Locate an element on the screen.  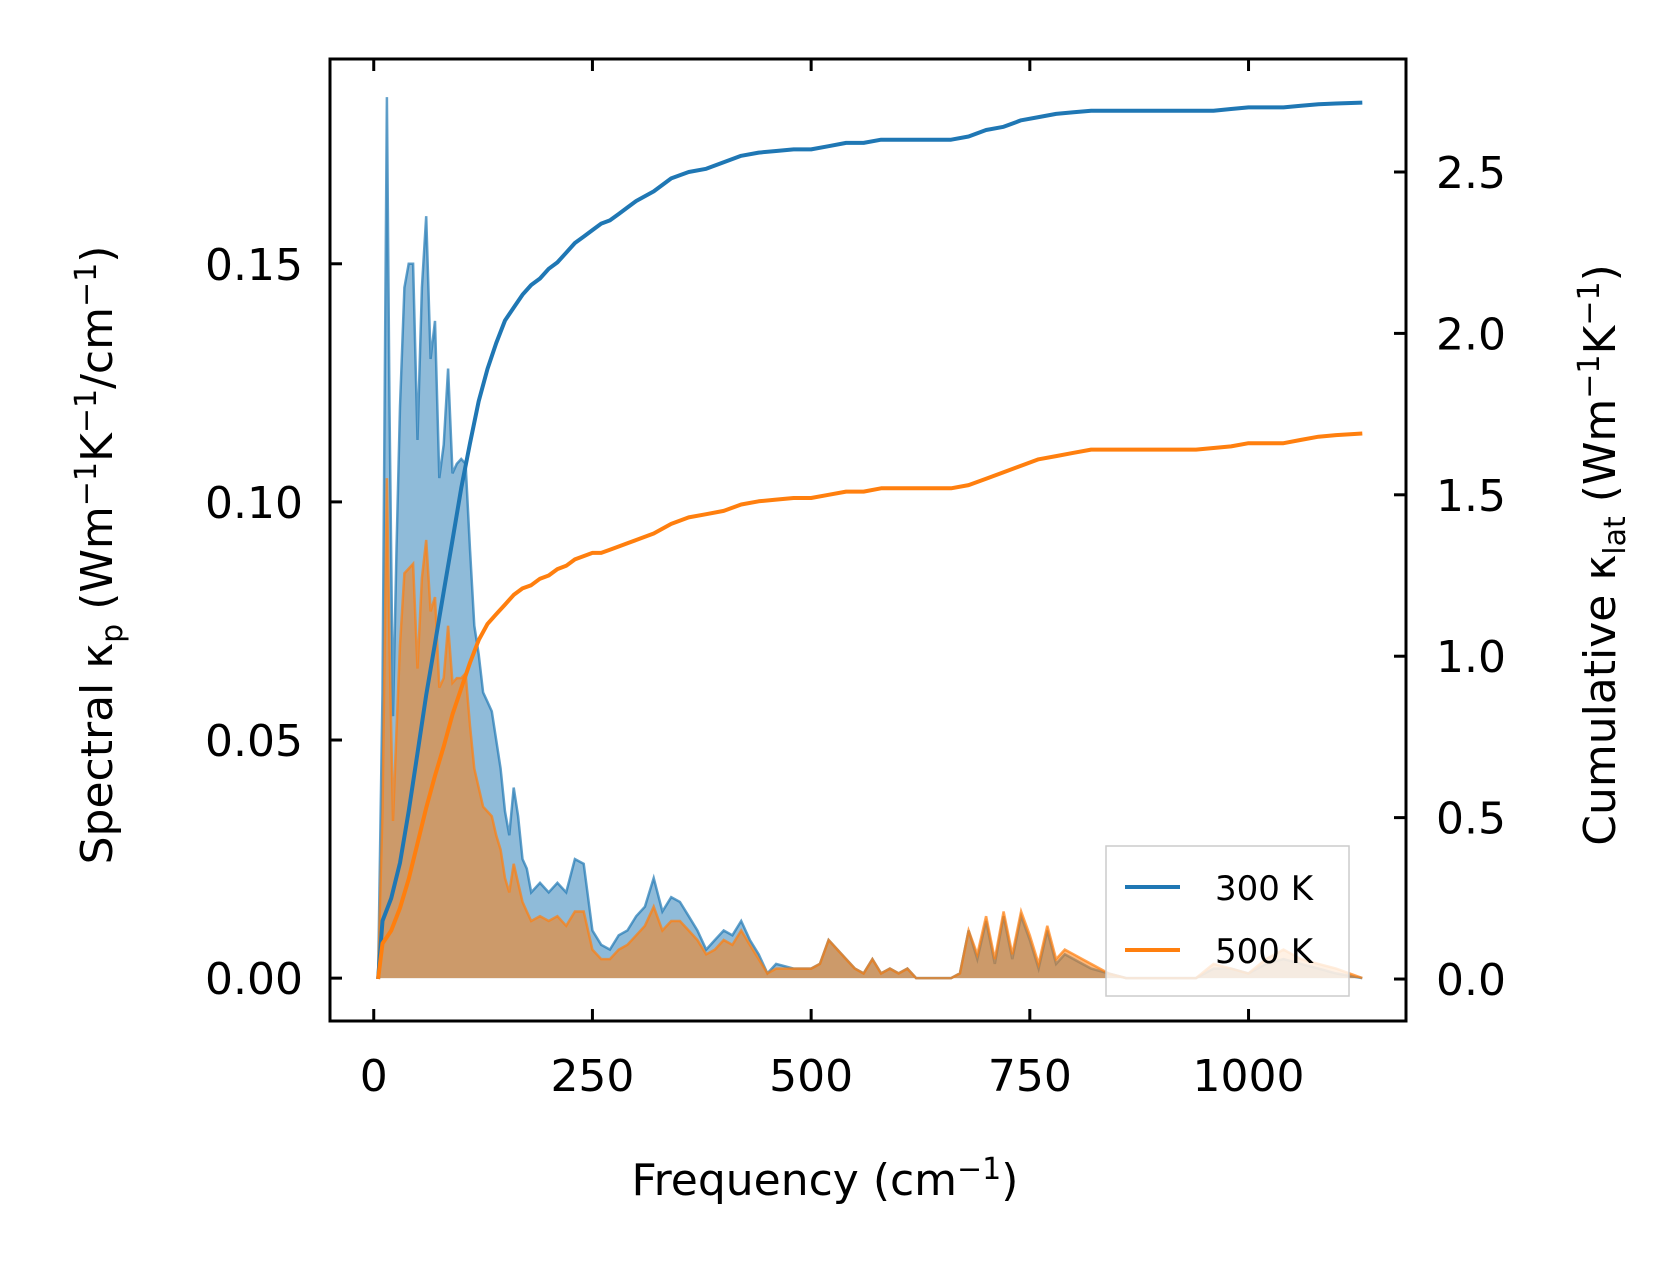
y-left-axis-label: Spectral κp (Wm−1K−1/cm−1) is located at coordinates (99, 555).